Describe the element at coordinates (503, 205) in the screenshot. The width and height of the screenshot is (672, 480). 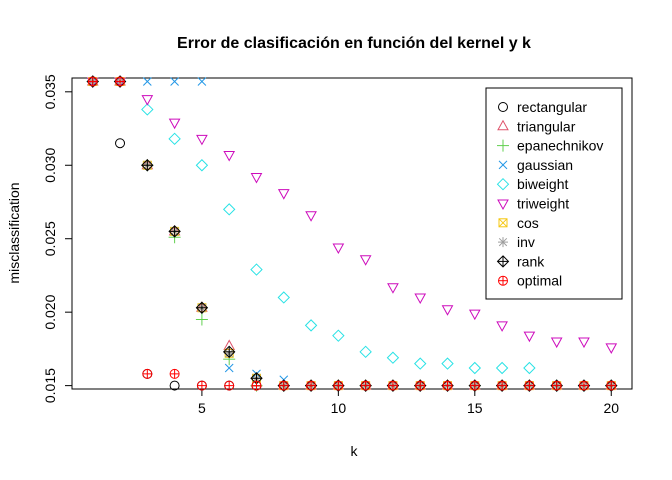
I see `legend-marker-triweight` at that location.